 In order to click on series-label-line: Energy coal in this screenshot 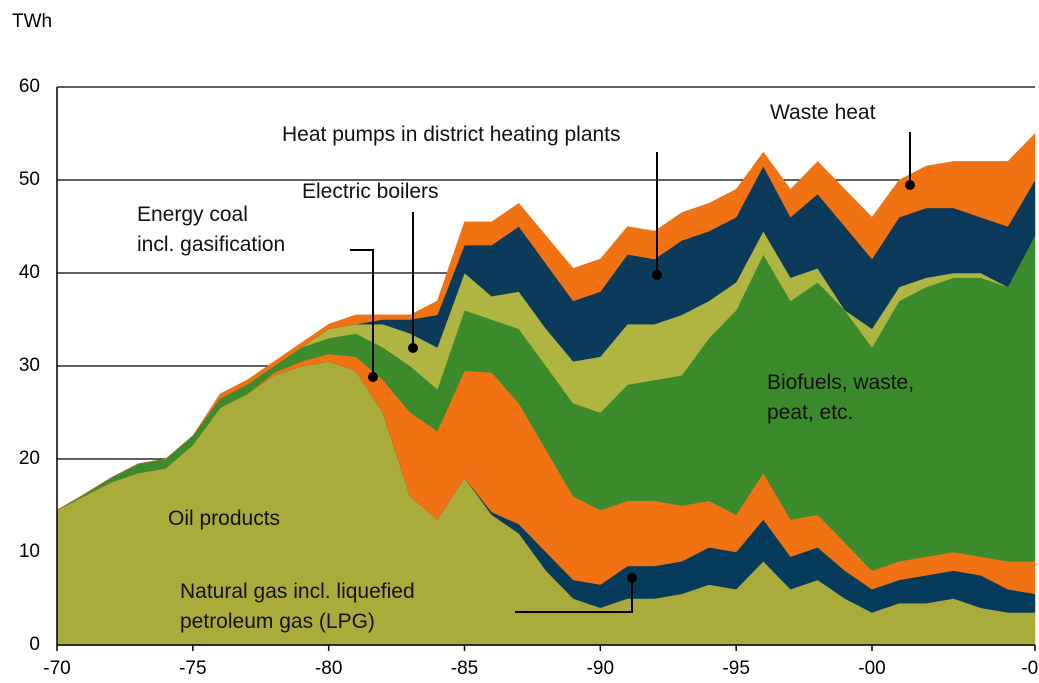, I will do `click(192, 214)`.